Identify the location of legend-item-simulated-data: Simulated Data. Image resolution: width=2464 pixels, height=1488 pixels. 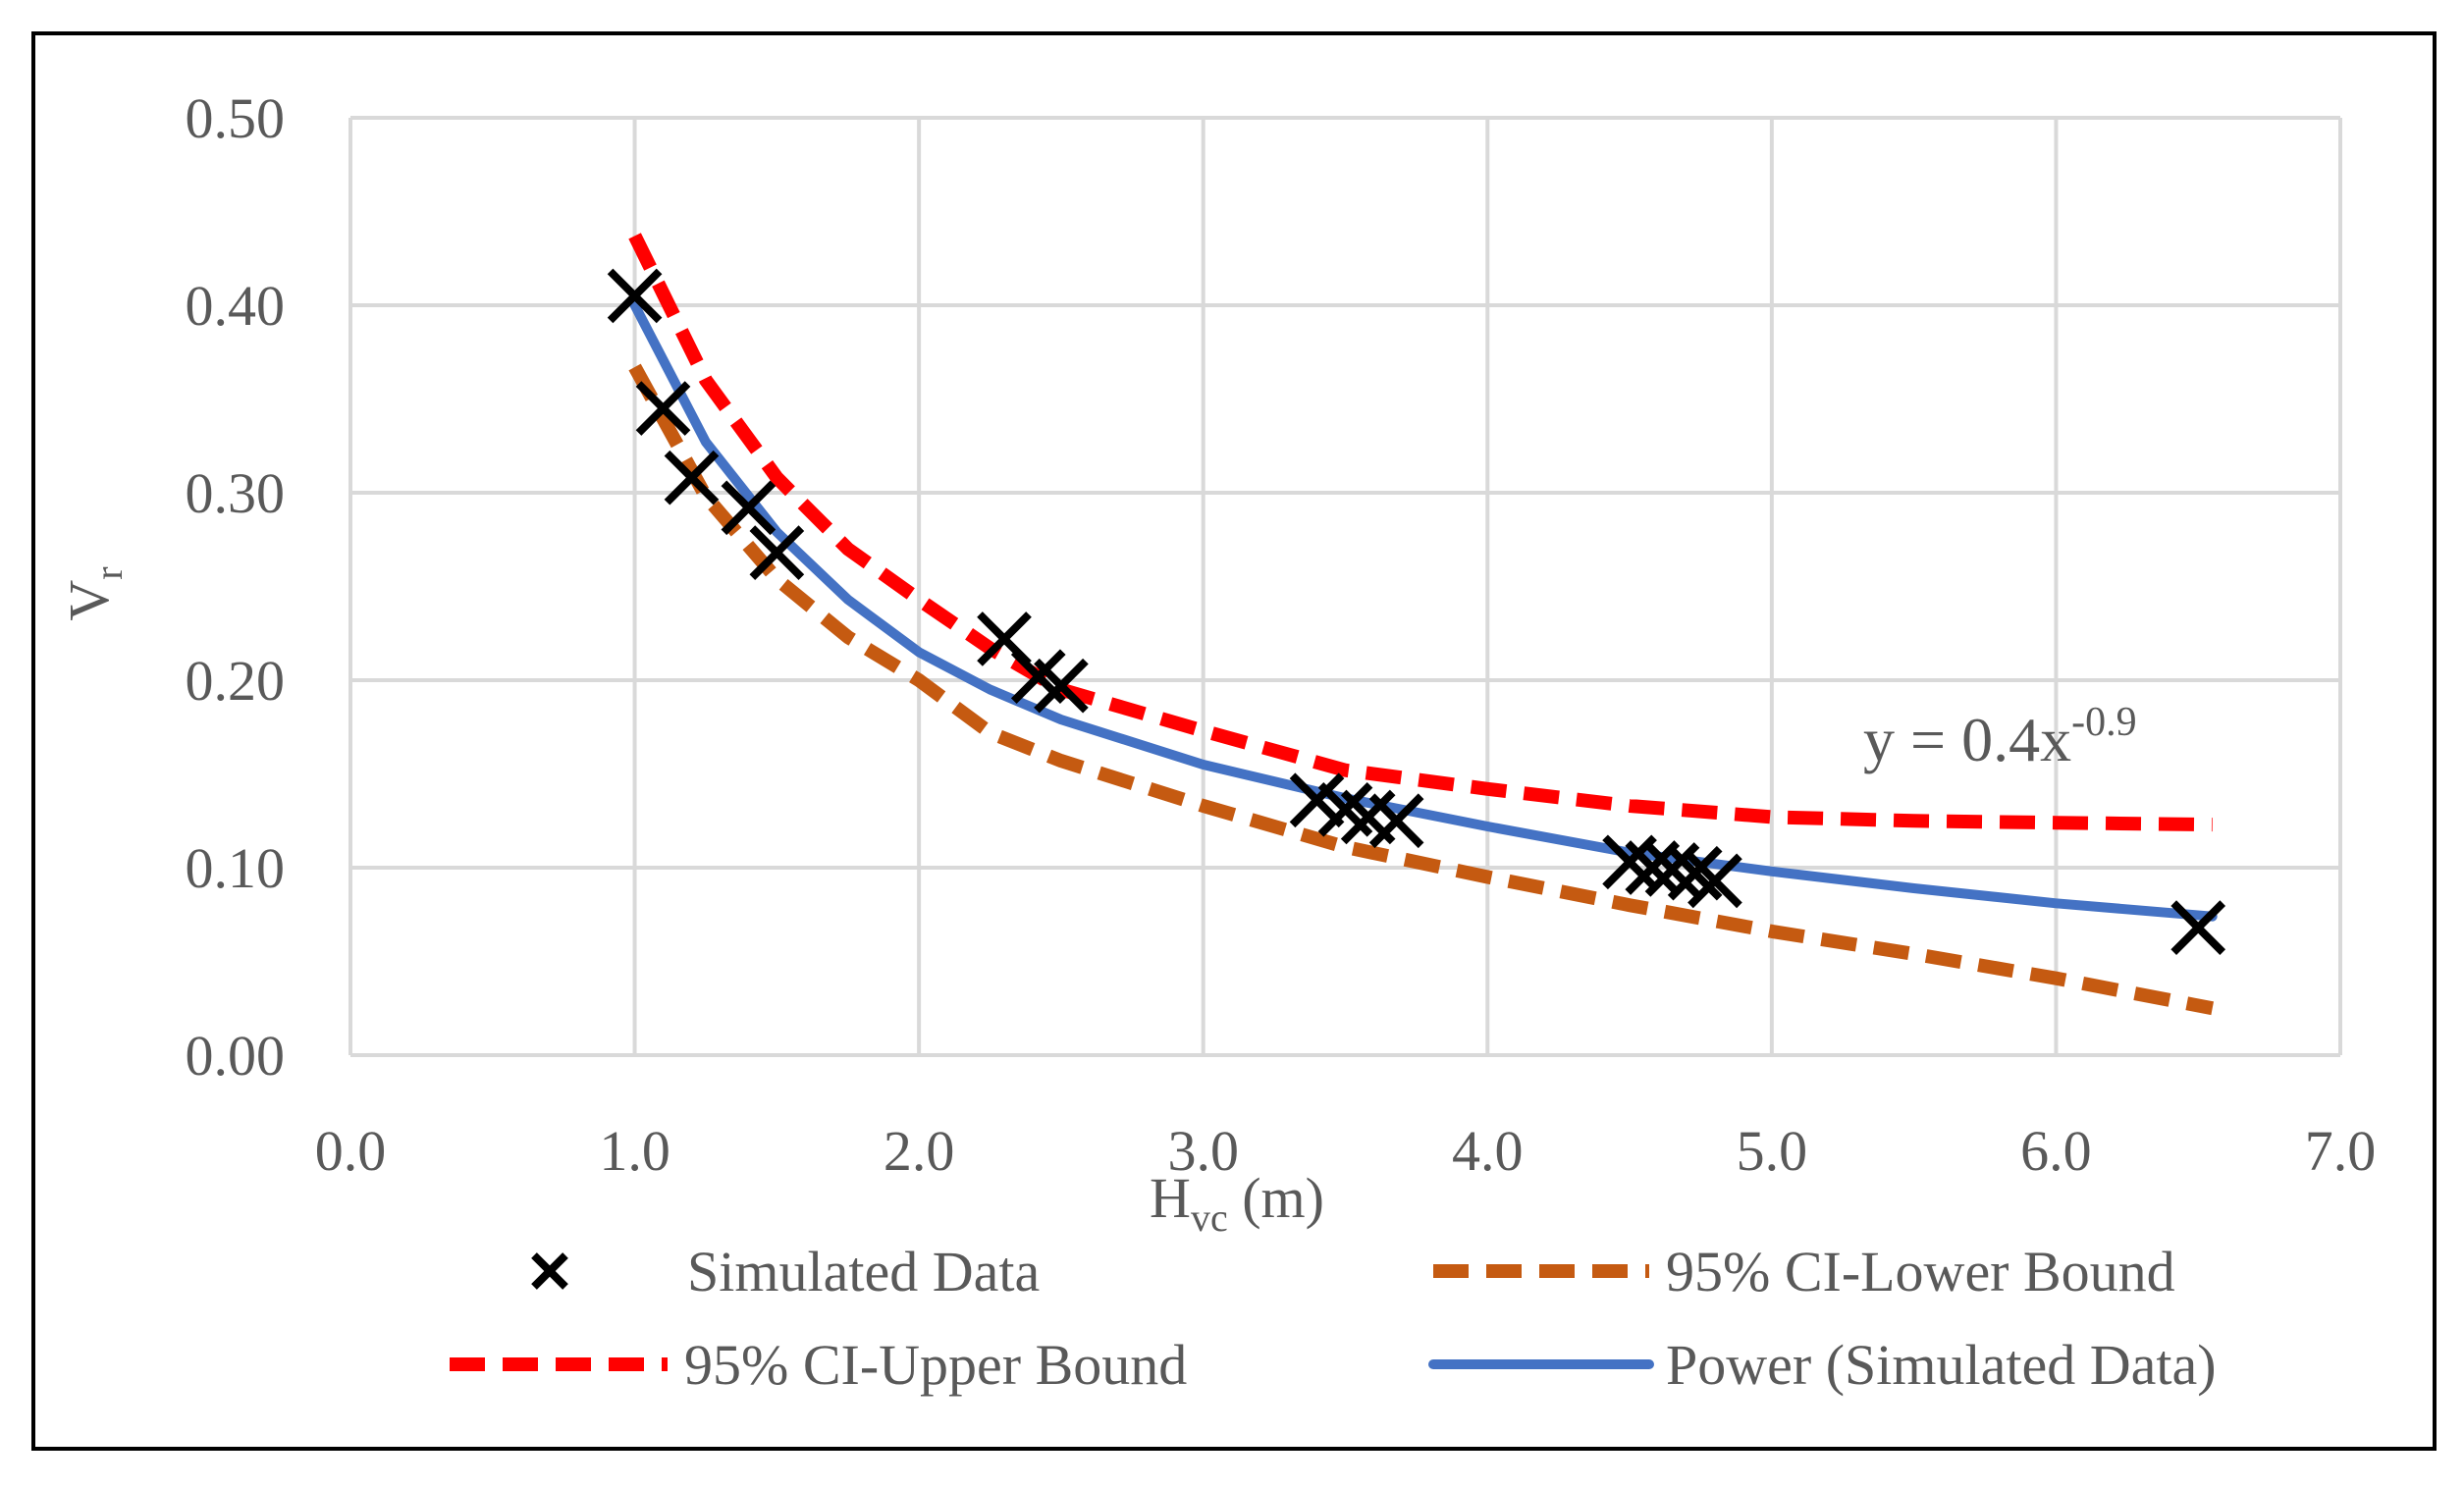
(785, 1271).